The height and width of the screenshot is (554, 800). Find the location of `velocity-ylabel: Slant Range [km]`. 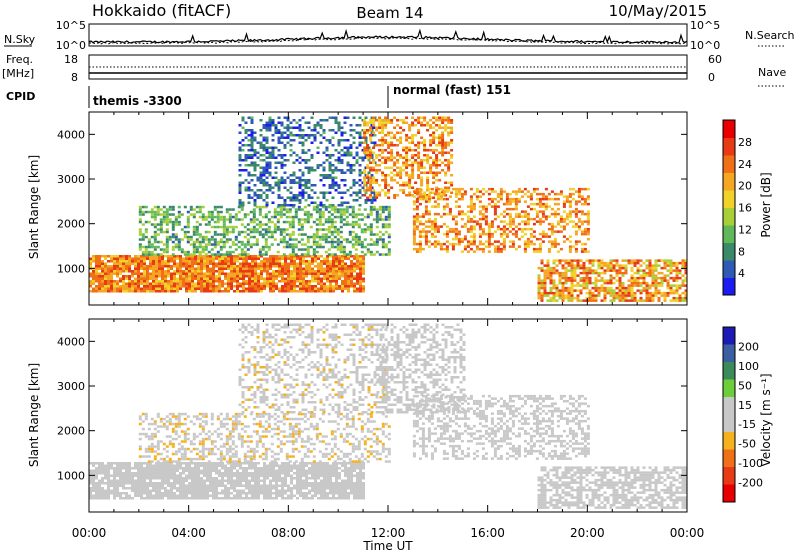

velocity-ylabel: Slant Range [km] is located at coordinates (34, 415).